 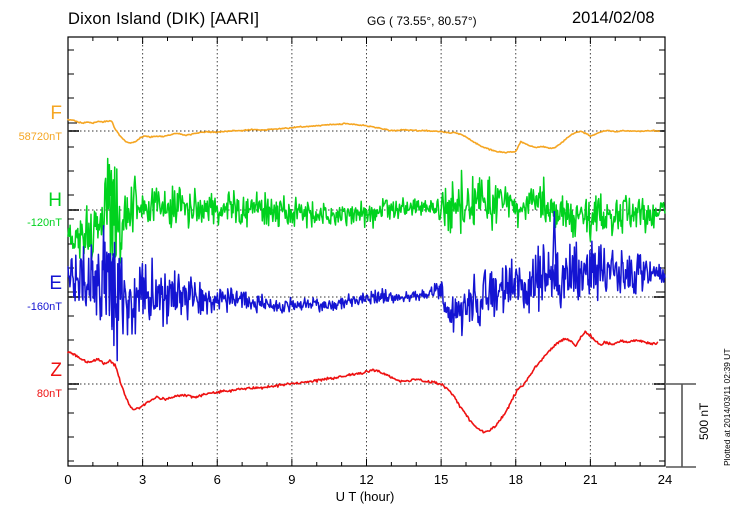 I want to click on x-axis-tick-label: 0, so click(x=68, y=479).